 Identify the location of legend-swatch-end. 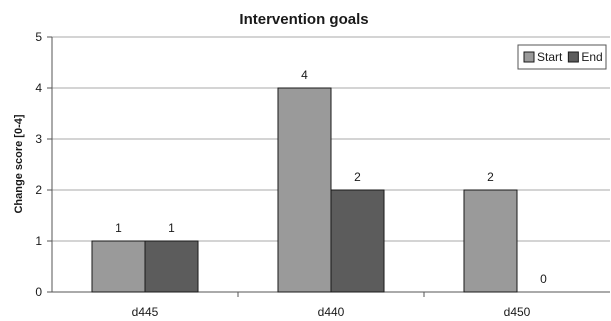
(573, 57).